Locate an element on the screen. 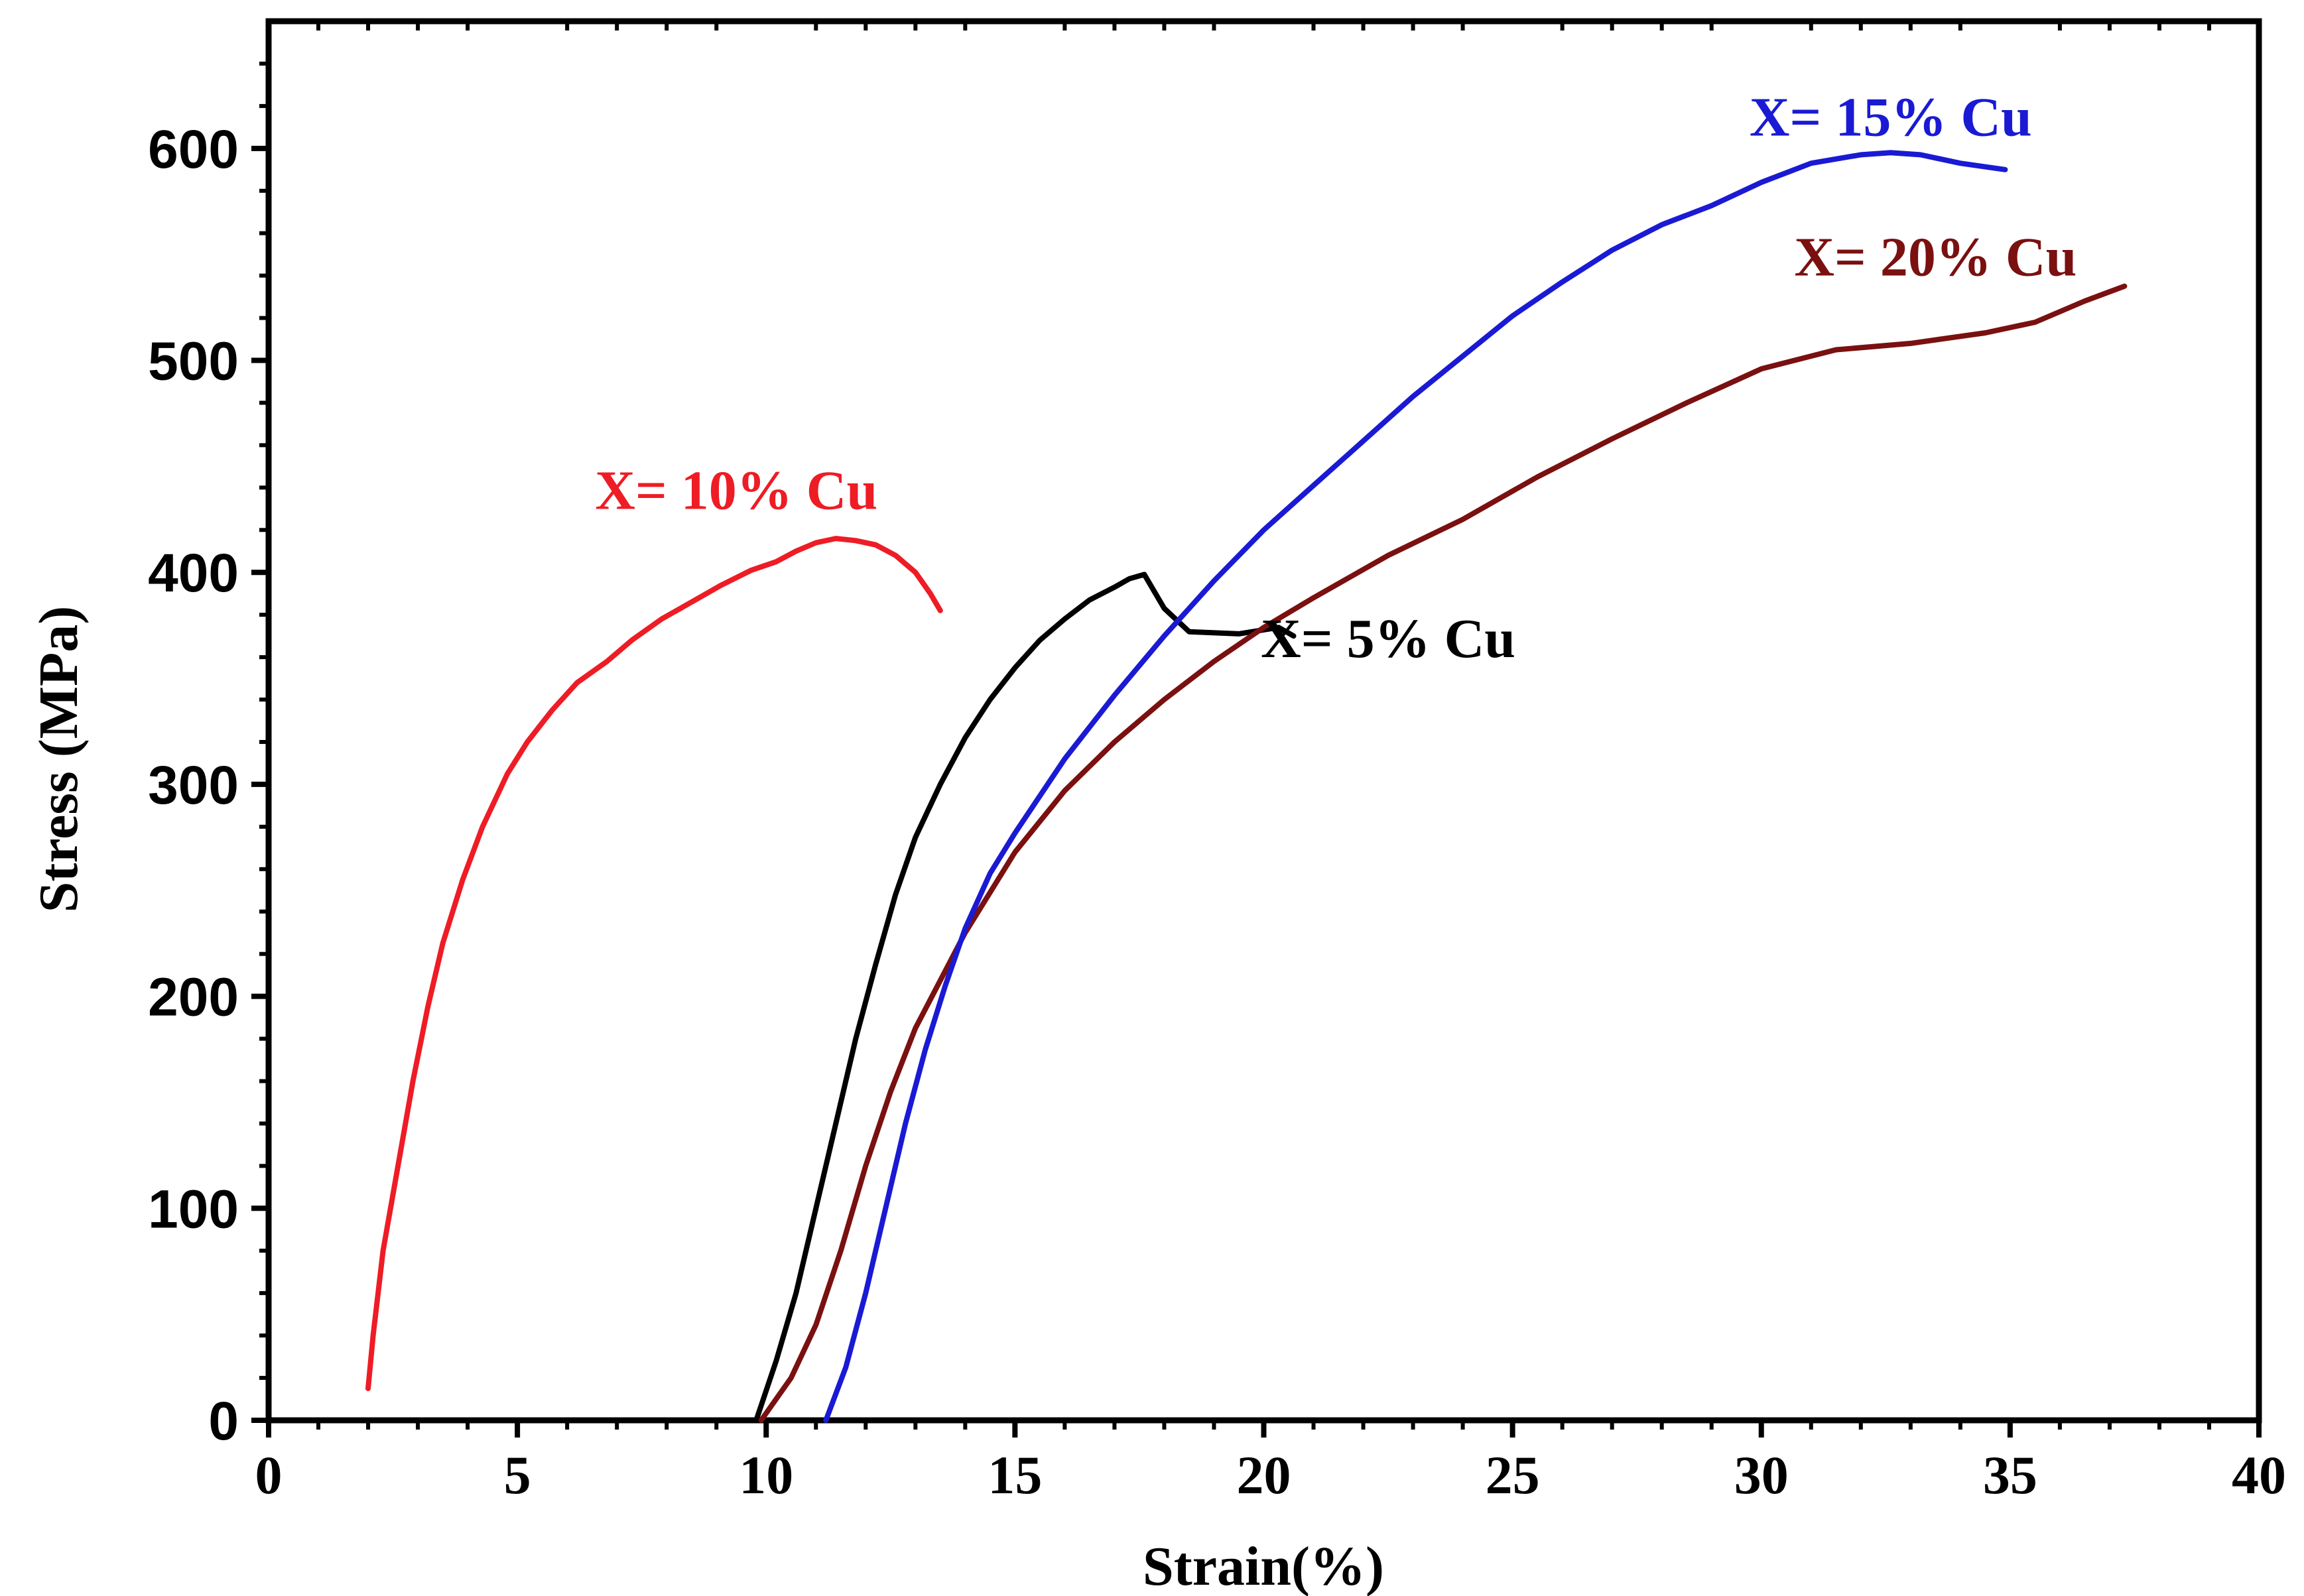  y-tick-label: 0 is located at coordinates (223, 1421).